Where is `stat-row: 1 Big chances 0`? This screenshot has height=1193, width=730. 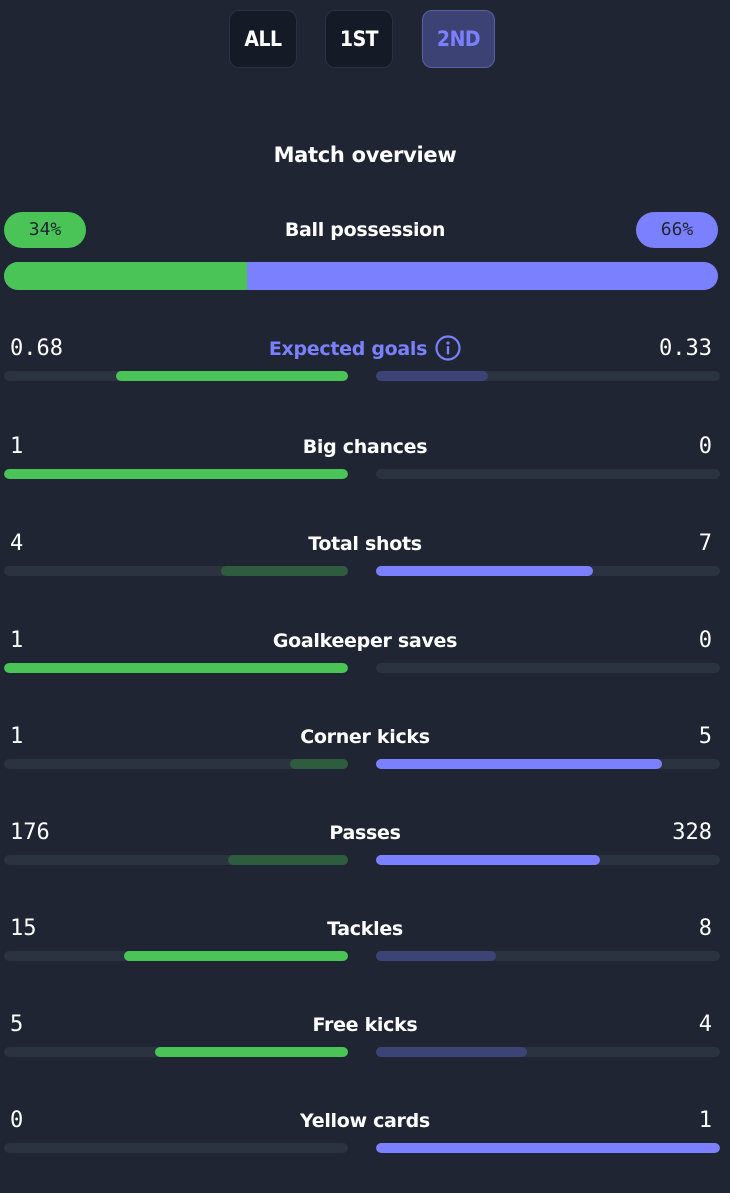 stat-row: 1 Big chances 0 is located at coordinates (365, 462).